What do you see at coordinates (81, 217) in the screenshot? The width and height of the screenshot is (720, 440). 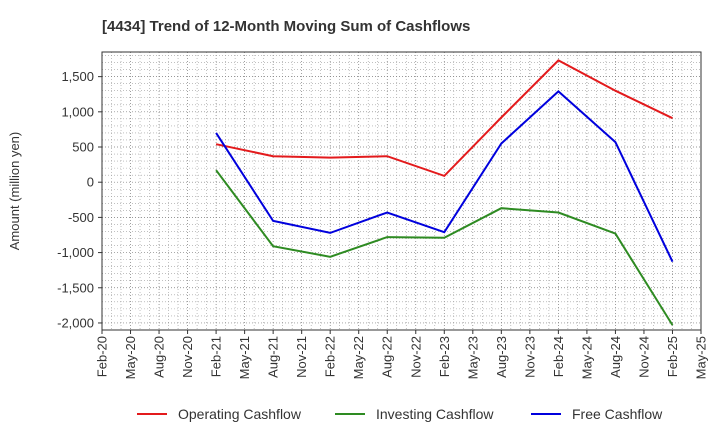 I see `y-tick-label: -500` at bounding box center [81, 217].